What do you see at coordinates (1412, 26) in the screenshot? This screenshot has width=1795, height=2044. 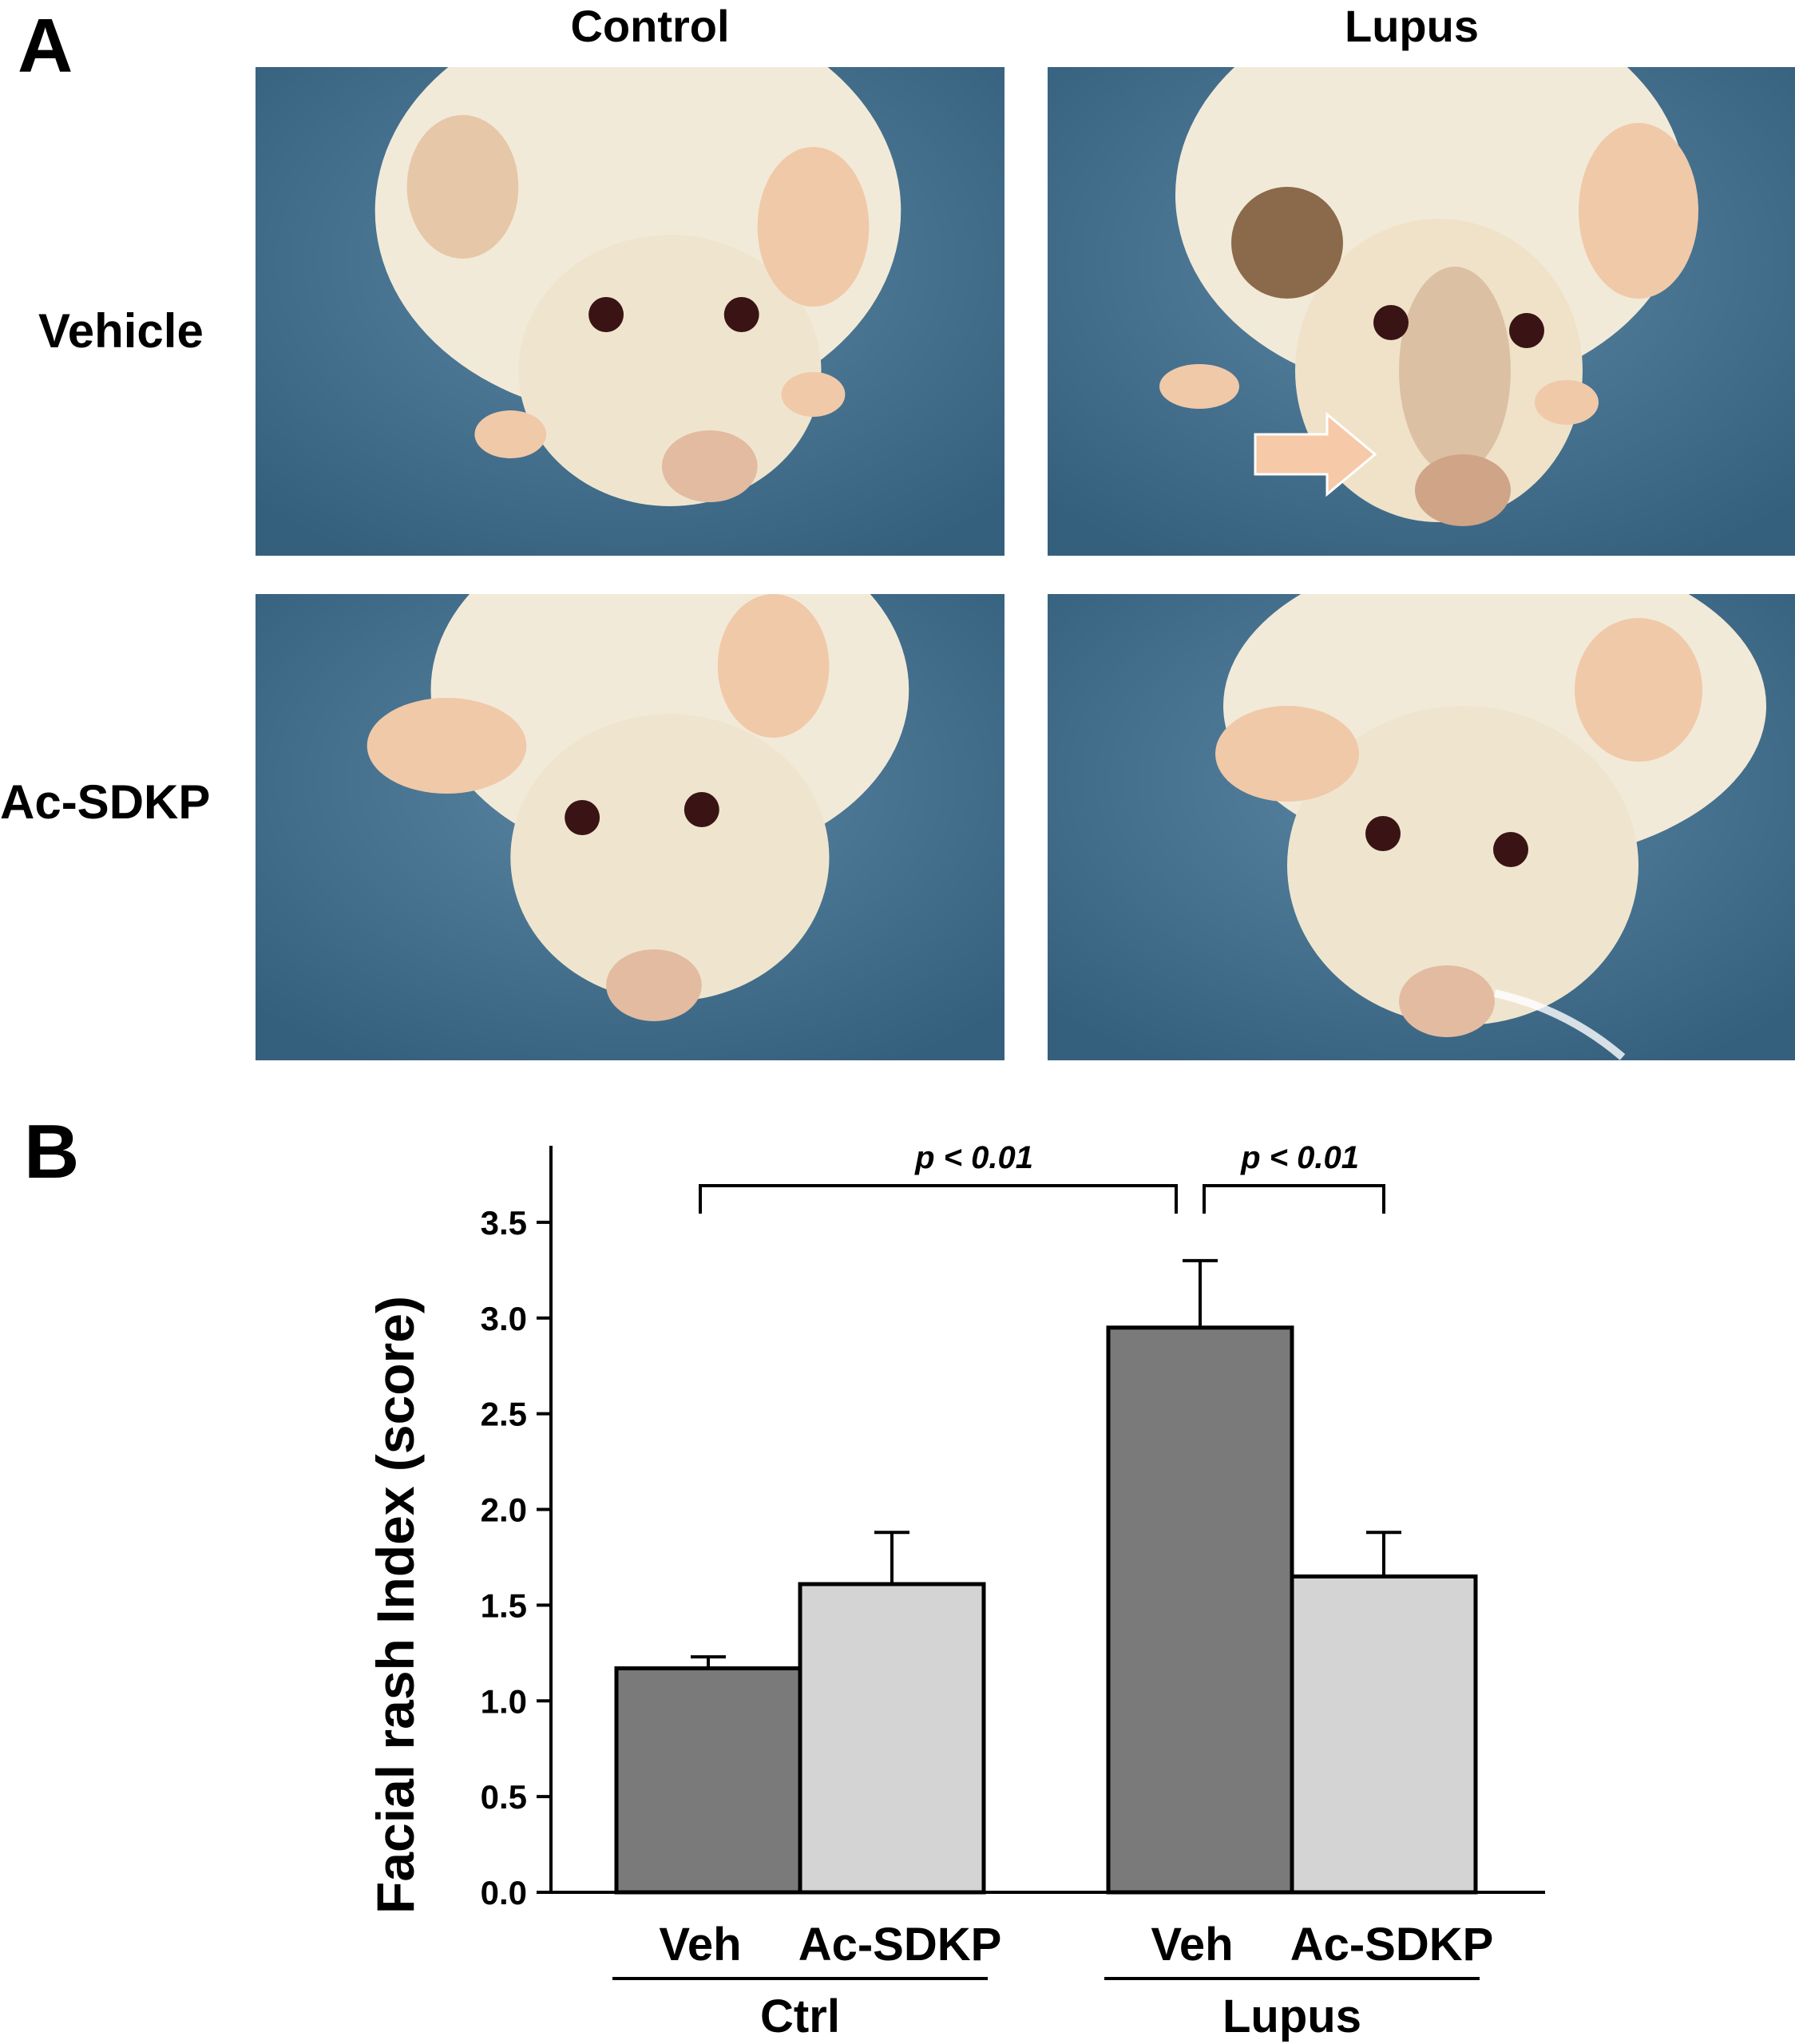 I see `column-header-lupus: Lupus` at bounding box center [1412, 26].